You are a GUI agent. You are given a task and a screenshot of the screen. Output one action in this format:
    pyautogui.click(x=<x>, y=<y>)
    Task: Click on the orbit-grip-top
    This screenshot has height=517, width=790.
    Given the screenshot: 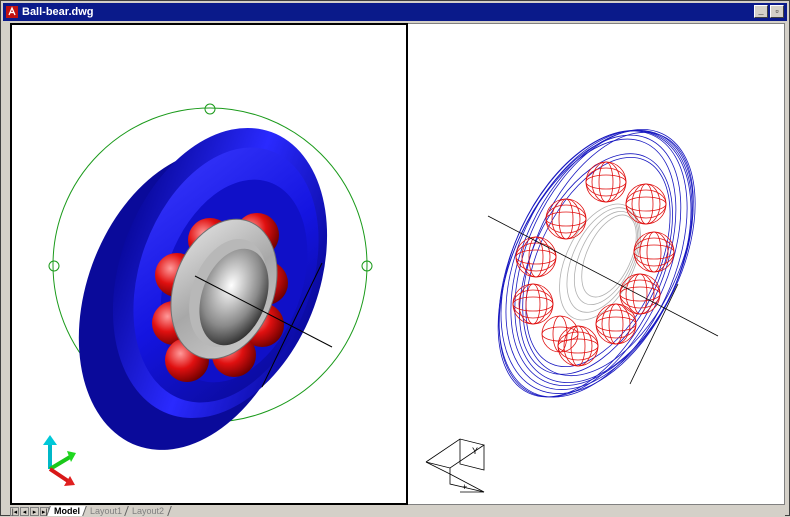 What is the action you would take?
    pyautogui.click(x=210, y=109)
    